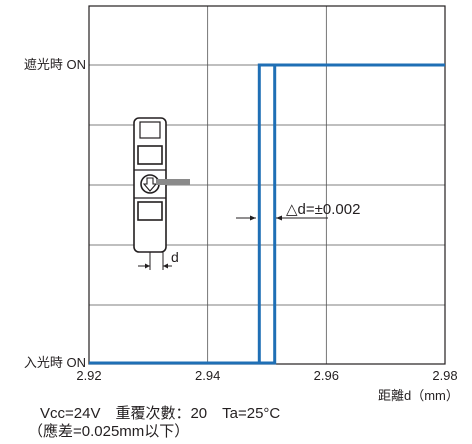 Image resolution: width=472 pixels, height=444 pixels. Describe the element at coordinates (150, 184) in the screenshot. I see `sensor-indicator-arrow` at that location.